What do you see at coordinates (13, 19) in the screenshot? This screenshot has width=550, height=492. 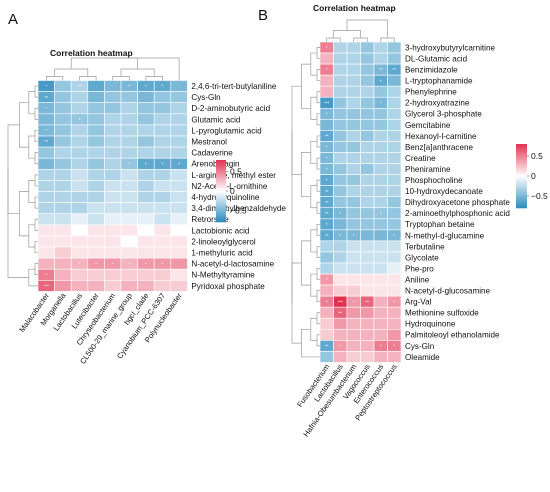 I see `panel-a-letter: A` at bounding box center [13, 19].